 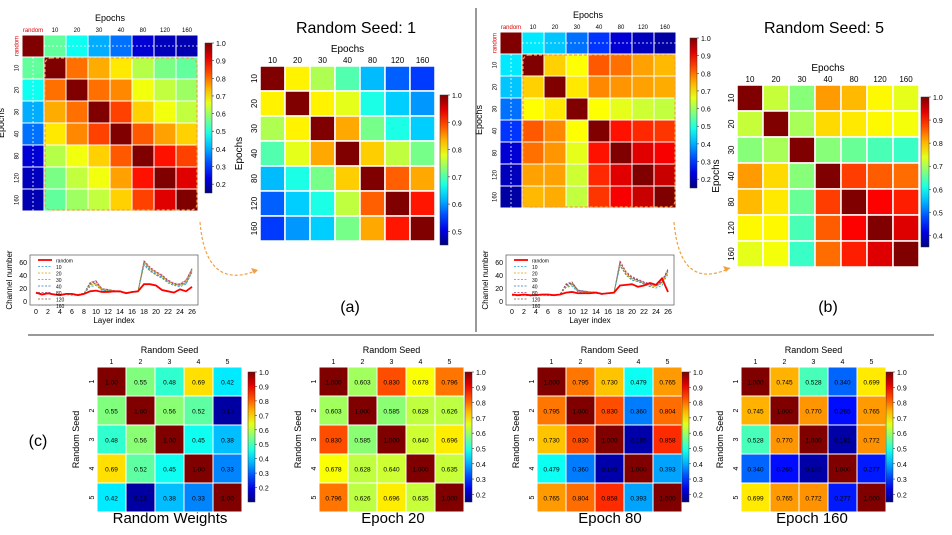 I want to click on panel-a-line-chart-xtick: 12, so click(x=108, y=312).